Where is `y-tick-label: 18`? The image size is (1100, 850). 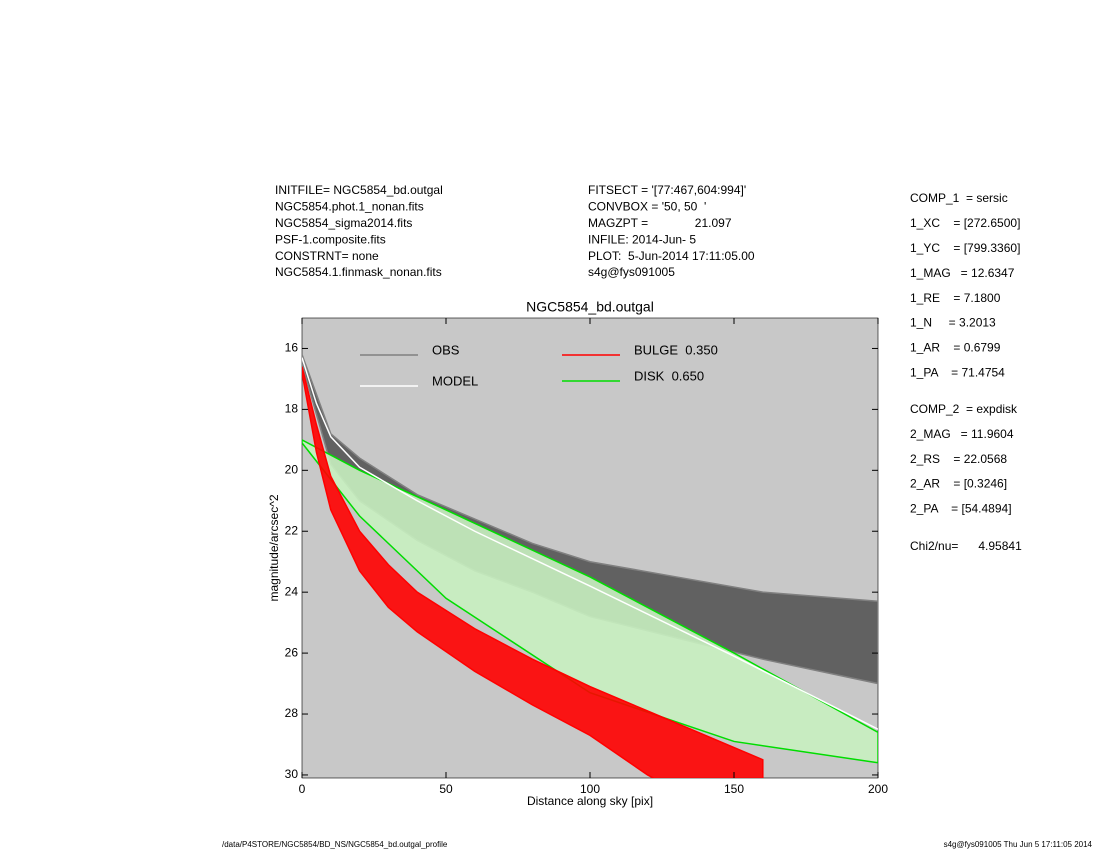 y-tick-label: 18 is located at coordinates (292, 409).